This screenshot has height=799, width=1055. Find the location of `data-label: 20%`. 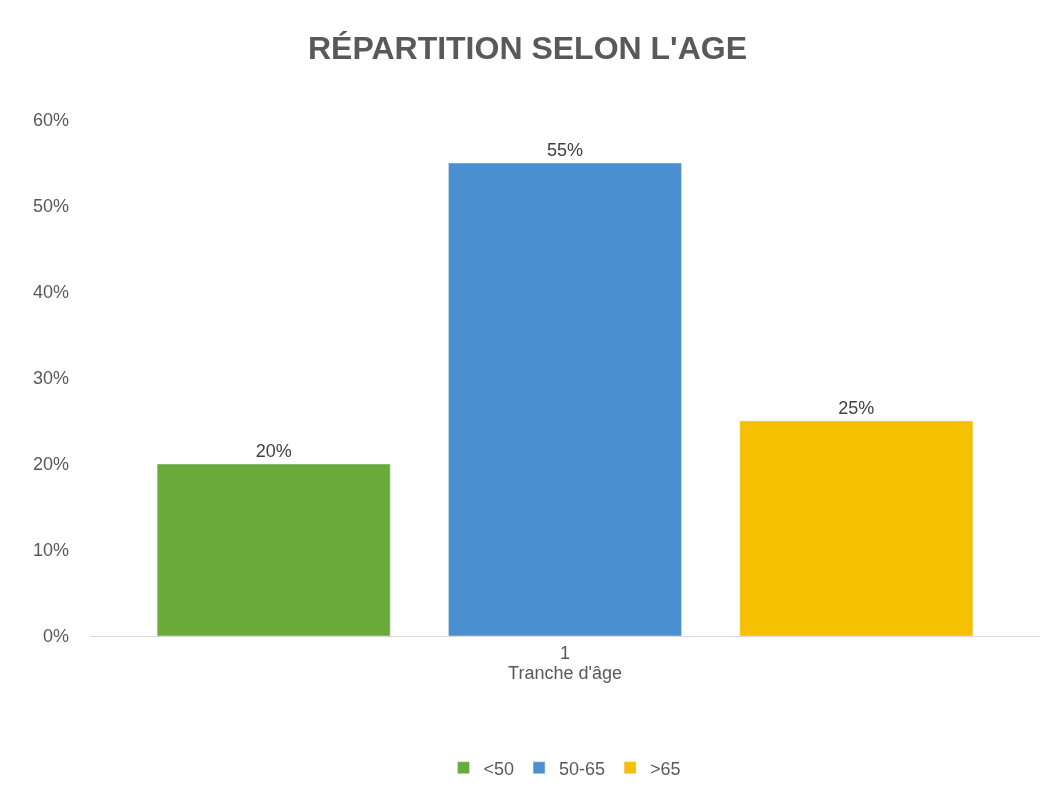

data-label: 20% is located at coordinates (273, 451).